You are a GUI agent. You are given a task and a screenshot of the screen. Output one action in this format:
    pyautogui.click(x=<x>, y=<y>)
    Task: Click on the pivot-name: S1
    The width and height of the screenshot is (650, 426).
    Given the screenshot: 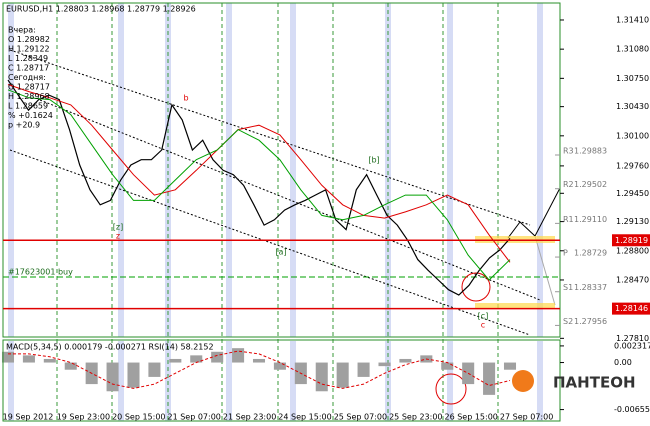 What is the action you would take?
    pyautogui.click(x=568, y=287)
    